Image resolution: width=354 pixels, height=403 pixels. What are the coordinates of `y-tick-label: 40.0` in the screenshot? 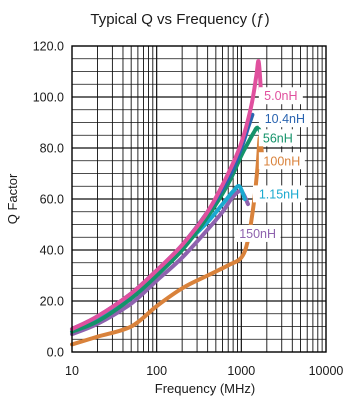 It's located at (52, 251).